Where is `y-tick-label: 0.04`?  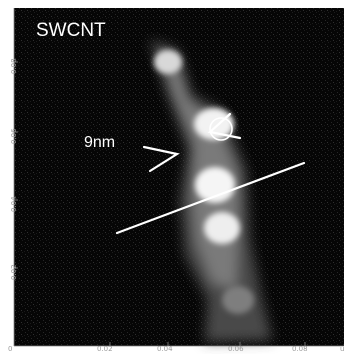 y-tick-label: 0.04 is located at coordinates (14, 204).